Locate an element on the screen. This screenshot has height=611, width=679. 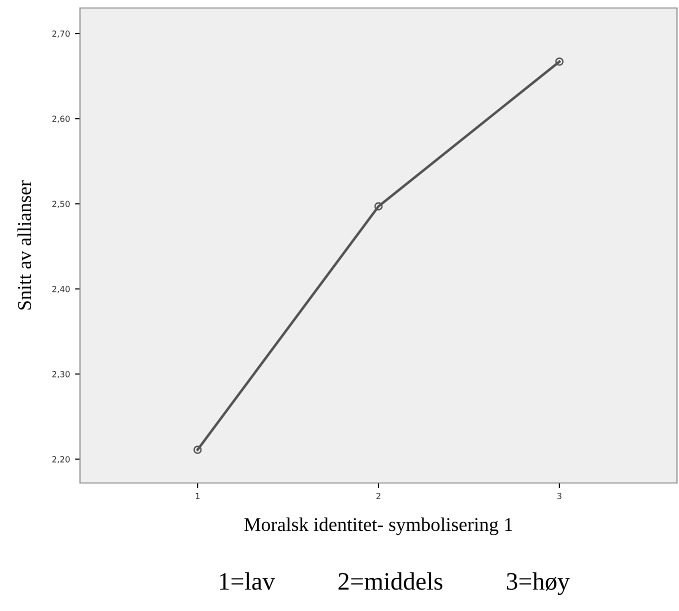
y-tick-label: 2,30 is located at coordinates (61, 374).